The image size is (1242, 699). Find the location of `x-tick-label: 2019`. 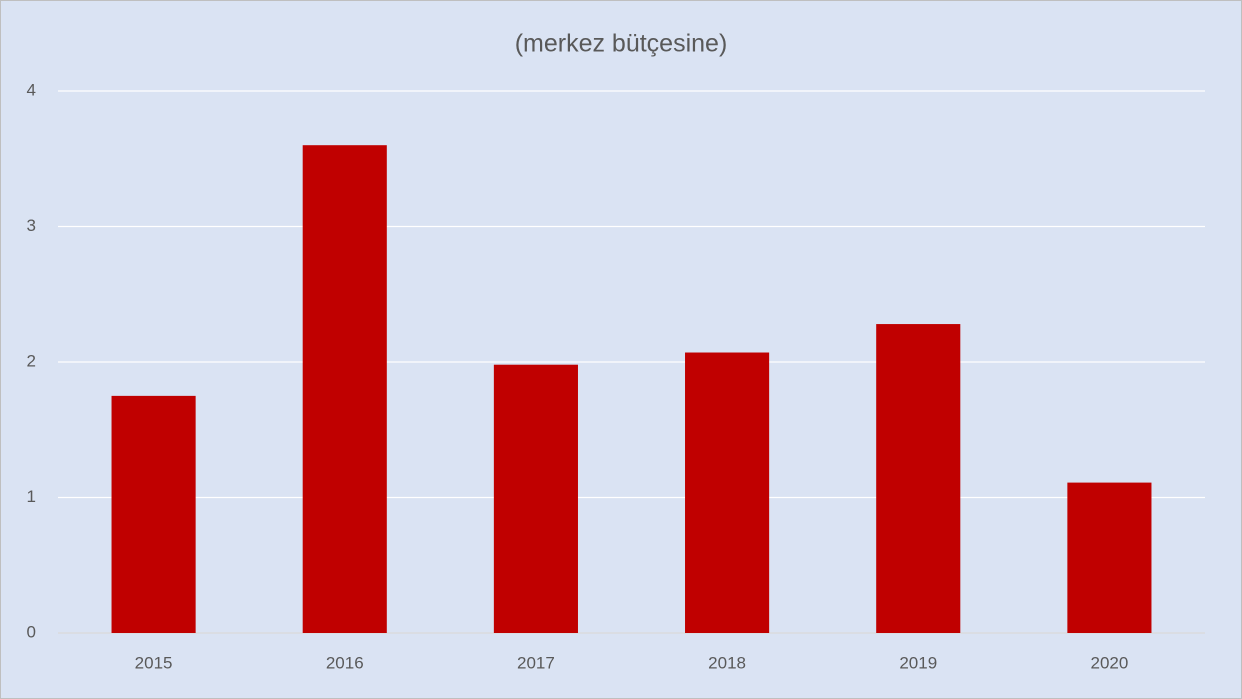

x-tick-label: 2019 is located at coordinates (918, 662).